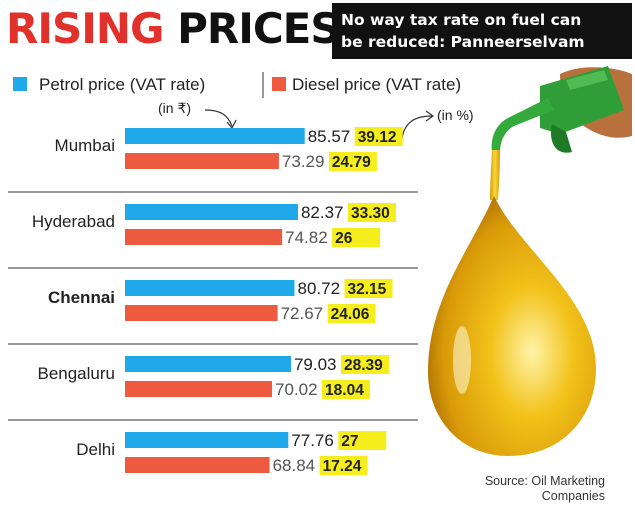  I want to click on subhead-line-2: be reduced: Panneerselvam, so click(463, 42).